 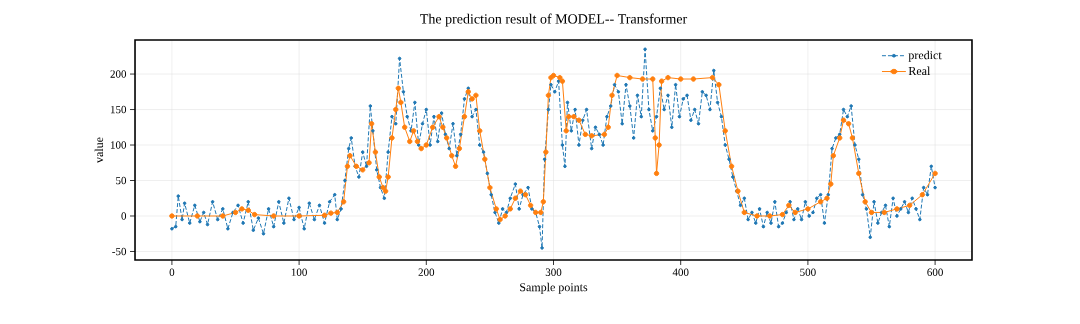 What do you see at coordinates (680, 272) in the screenshot?
I see `x-tick-label: 400` at bounding box center [680, 272].